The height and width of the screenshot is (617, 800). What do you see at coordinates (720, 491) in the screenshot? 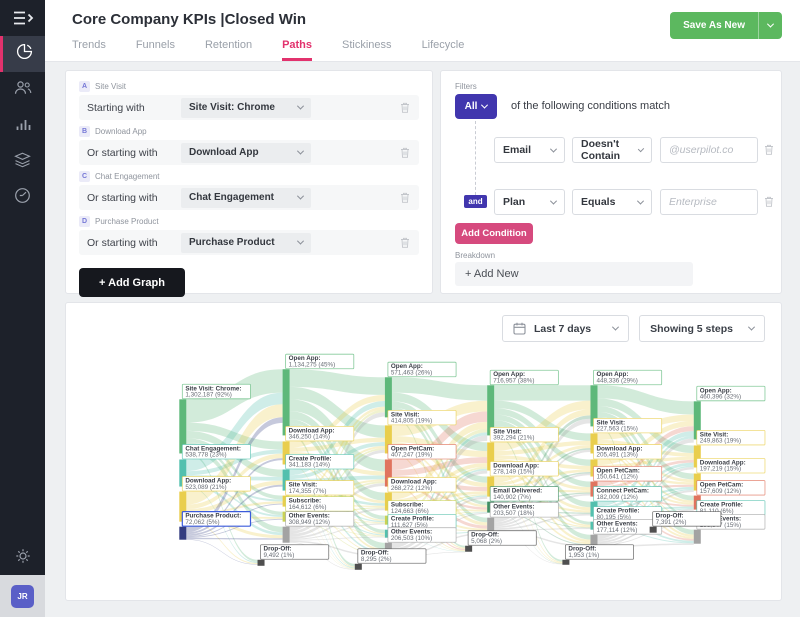
I see `svg-text: 157,609 (12%)` at bounding box center [720, 491].